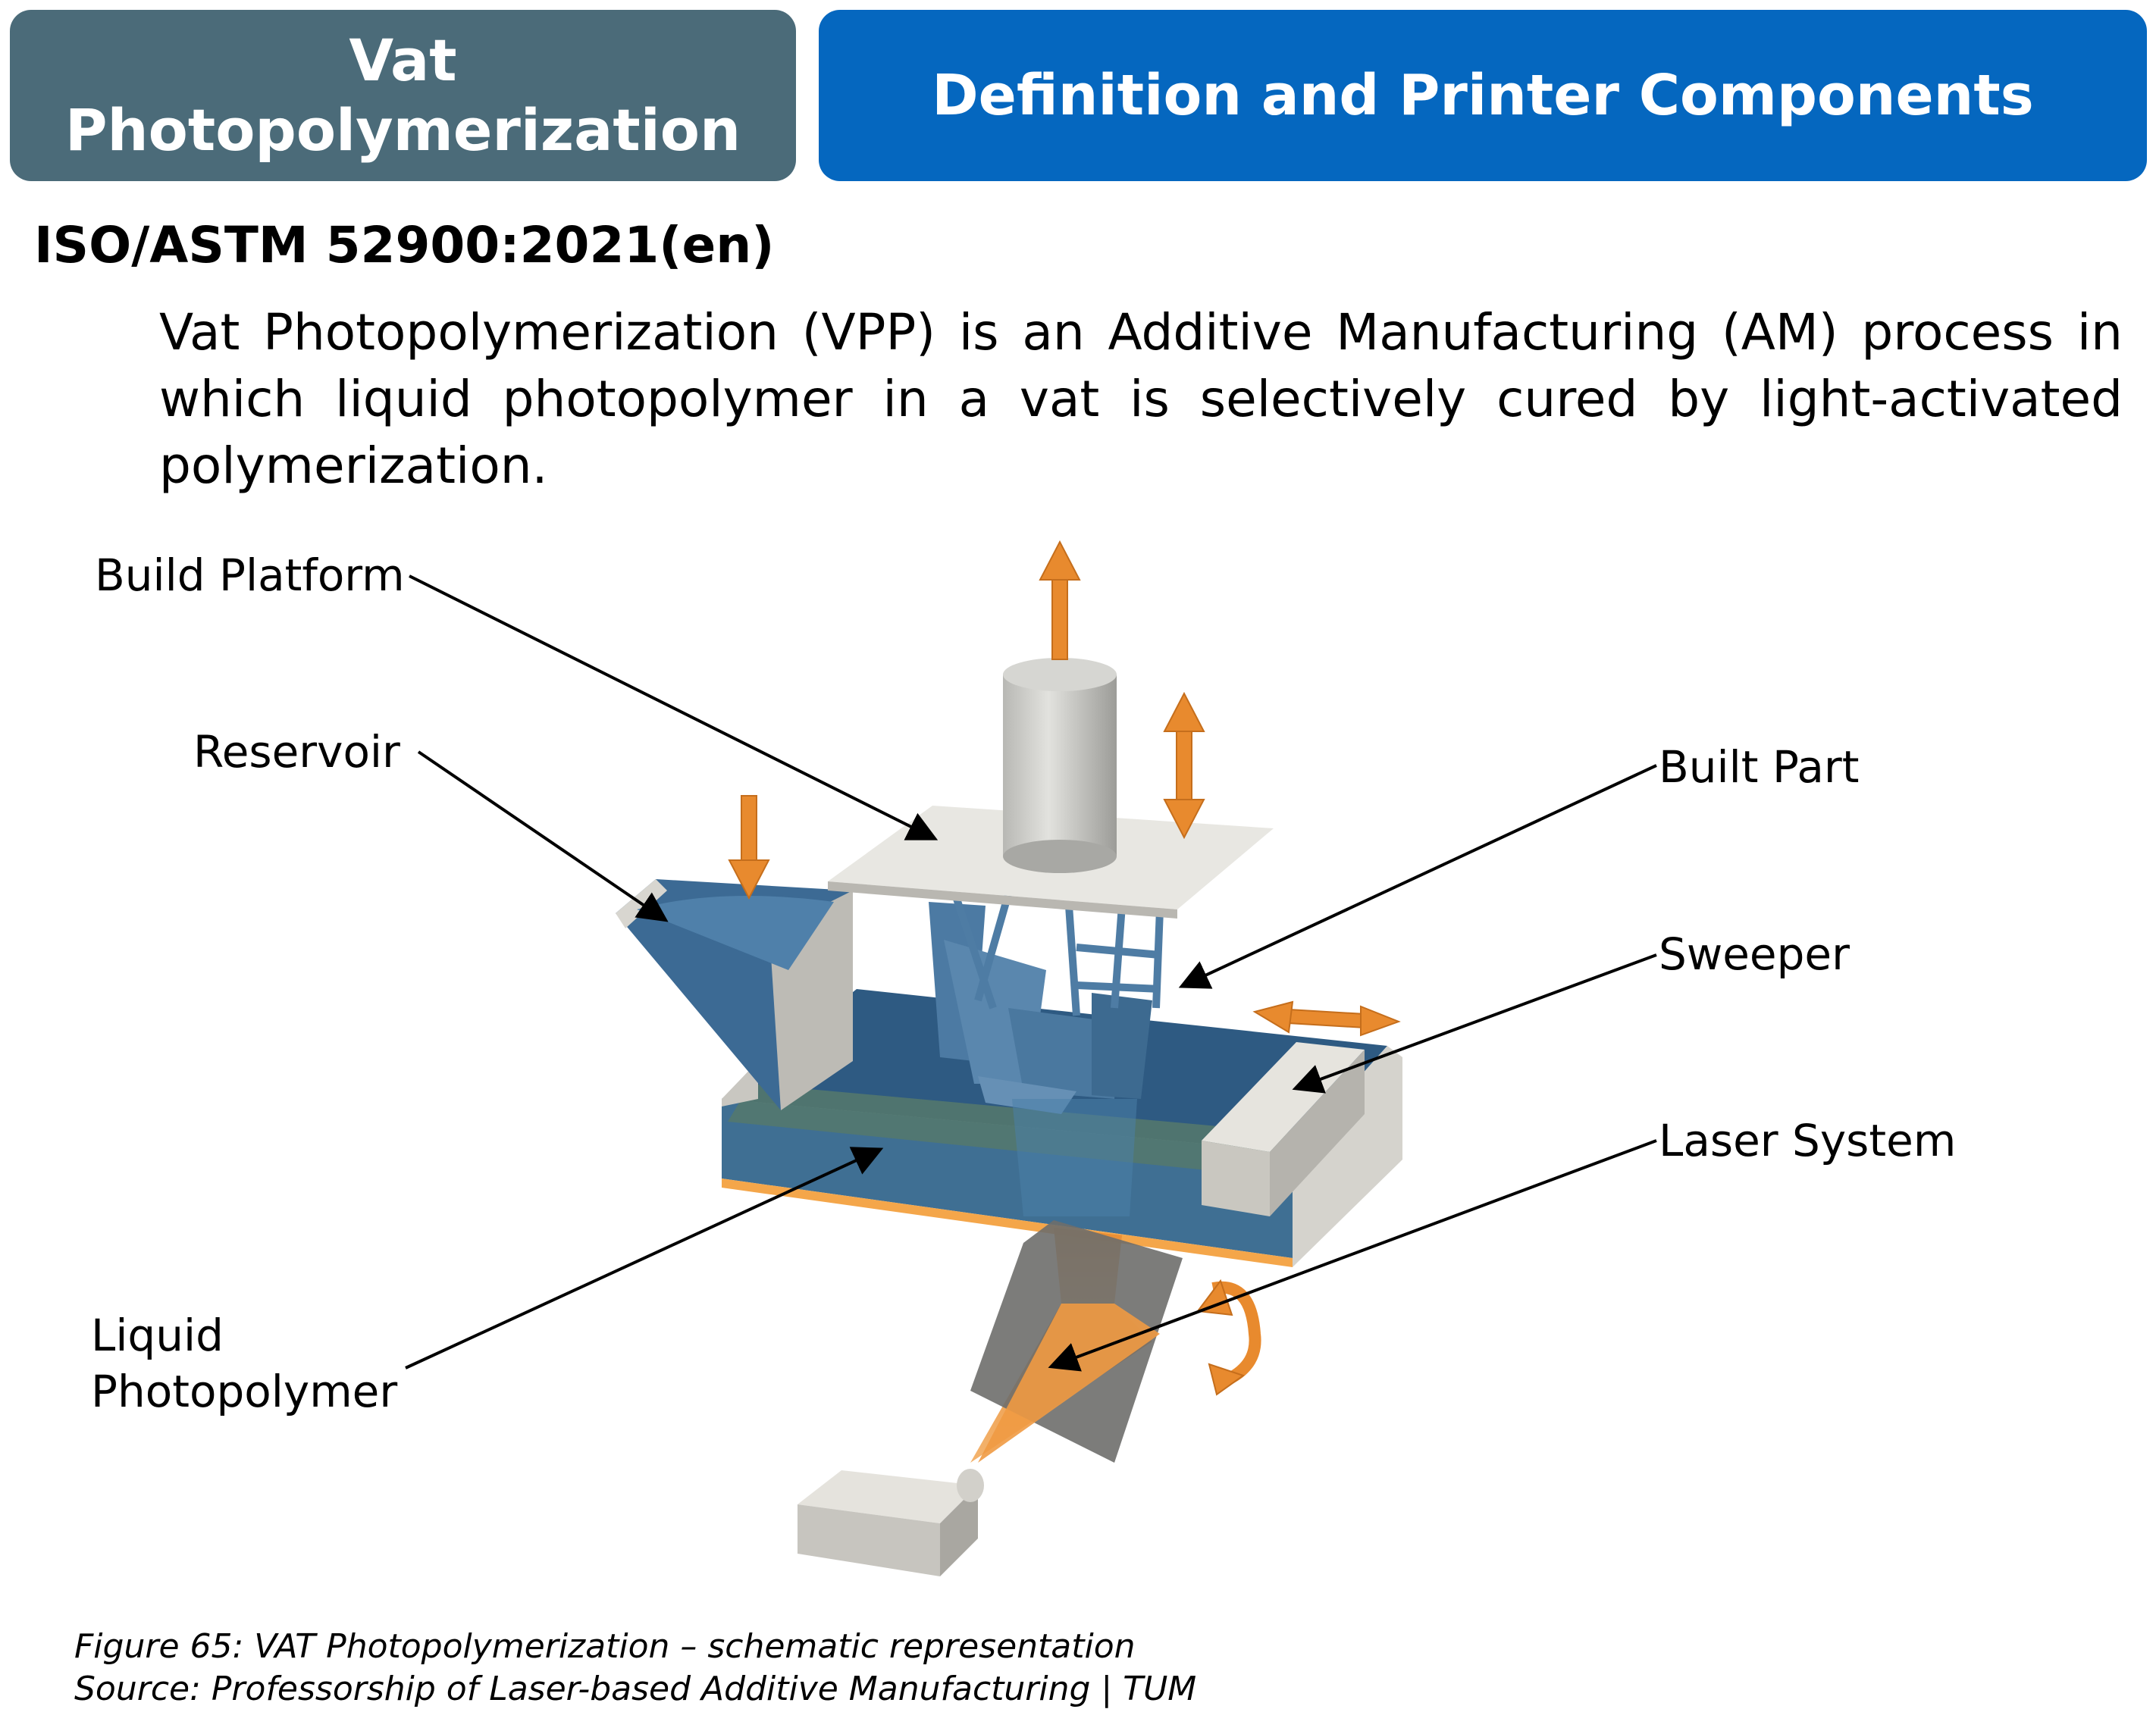 The image size is (2156, 1731). I want to click on leader-sweeper, so click(1474, 1023).